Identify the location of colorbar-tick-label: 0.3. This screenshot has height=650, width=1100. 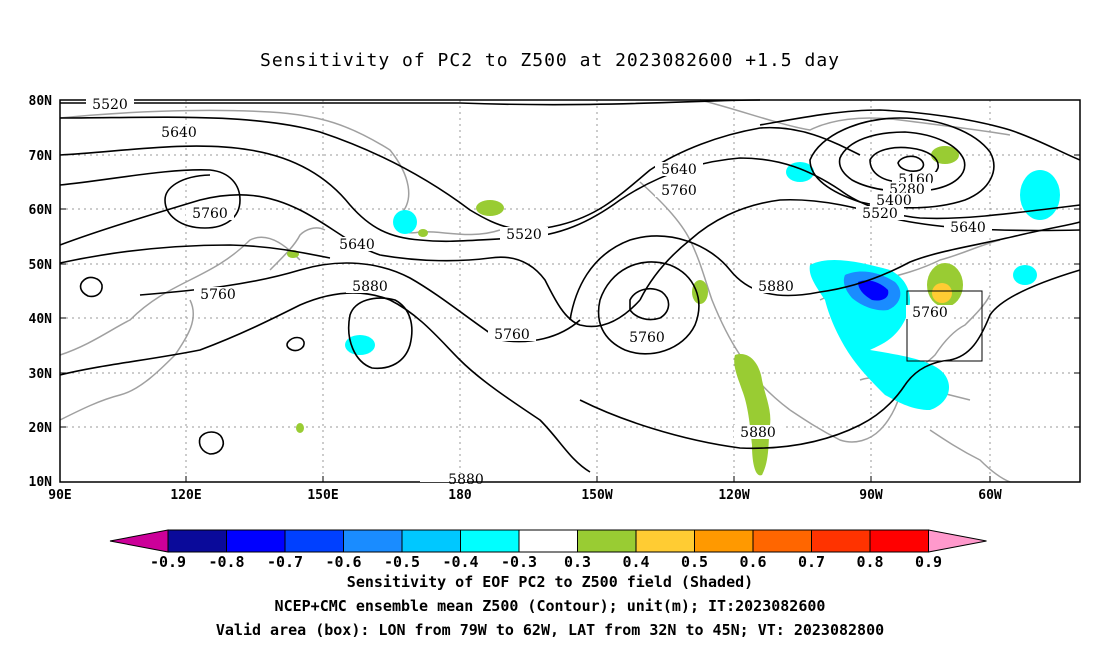
(577, 562).